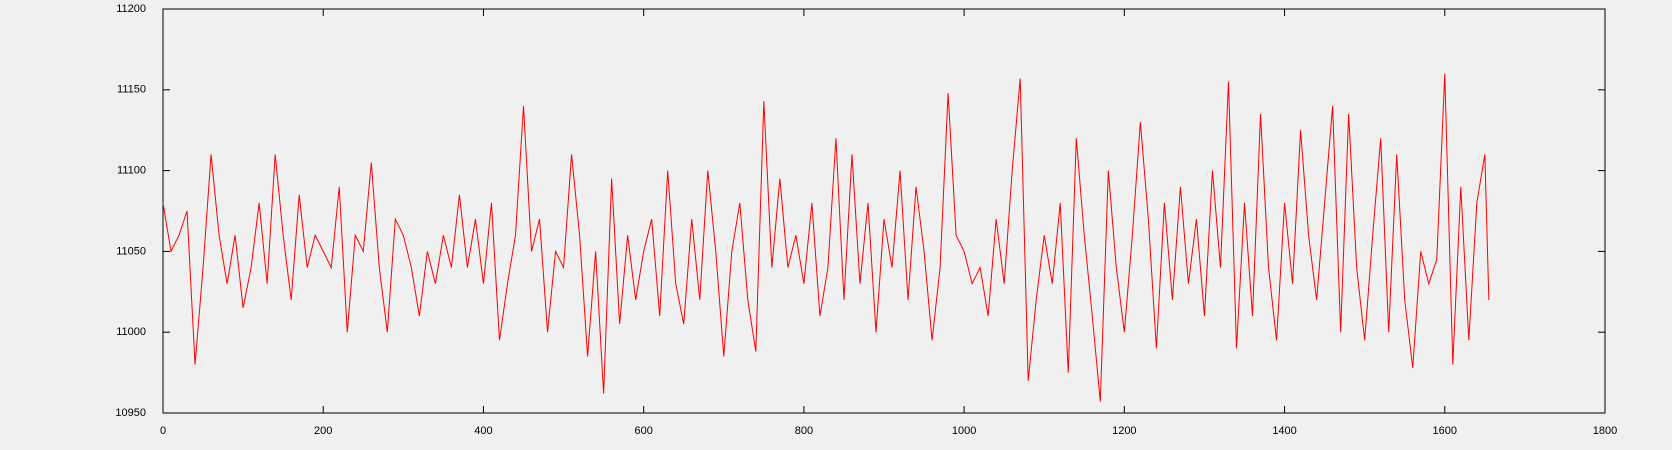  What do you see at coordinates (483, 431) in the screenshot?
I see `x-tick-label: 400` at bounding box center [483, 431].